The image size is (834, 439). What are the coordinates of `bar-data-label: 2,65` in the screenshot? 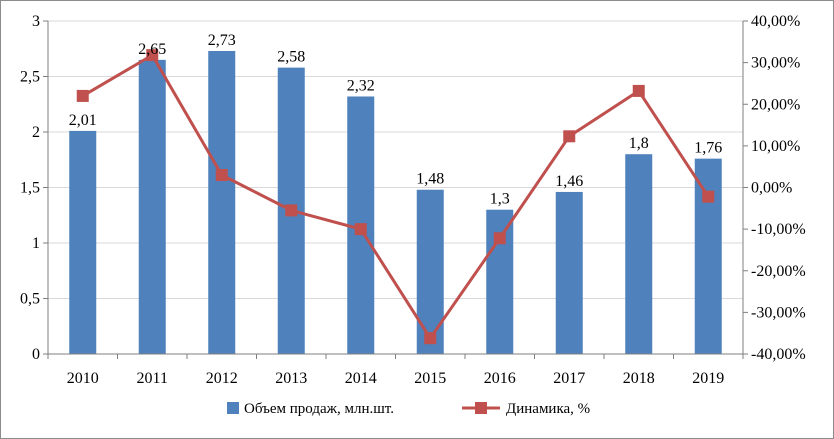 It's located at (152, 49).